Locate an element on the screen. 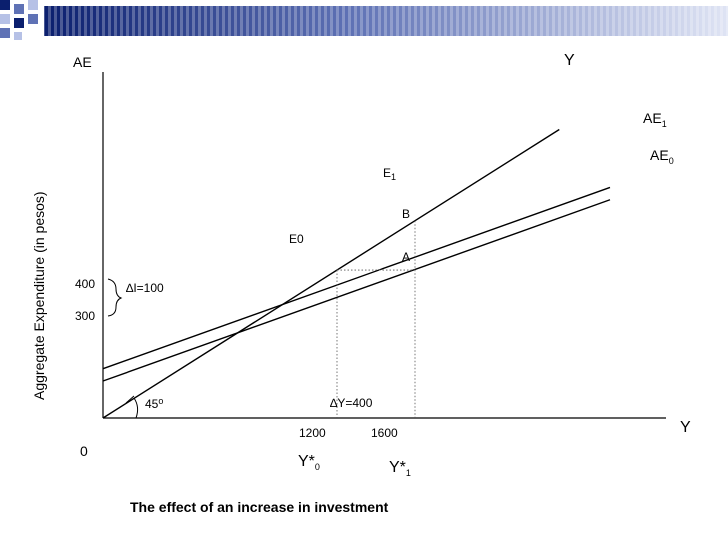 The width and height of the screenshot is (728, 546). equilibrium-output-y1: Y*1 is located at coordinates (400, 468).